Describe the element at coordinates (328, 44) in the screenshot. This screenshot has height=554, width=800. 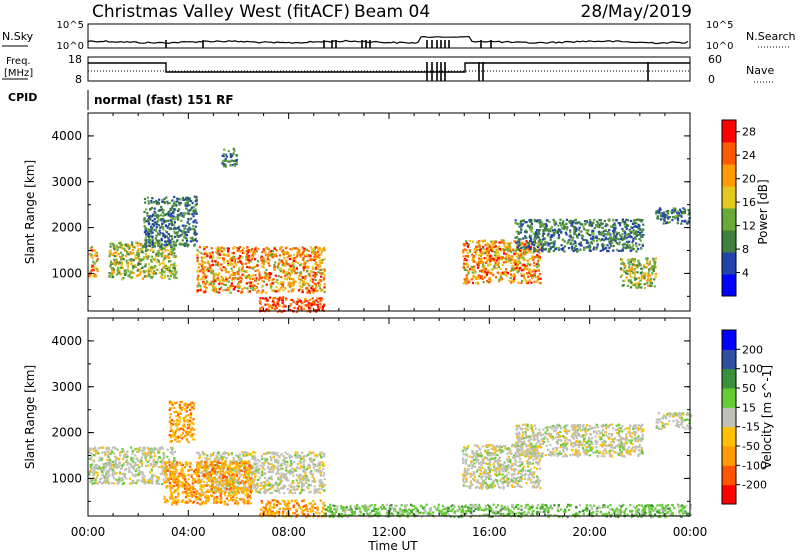
I see `nsky-drops` at that location.